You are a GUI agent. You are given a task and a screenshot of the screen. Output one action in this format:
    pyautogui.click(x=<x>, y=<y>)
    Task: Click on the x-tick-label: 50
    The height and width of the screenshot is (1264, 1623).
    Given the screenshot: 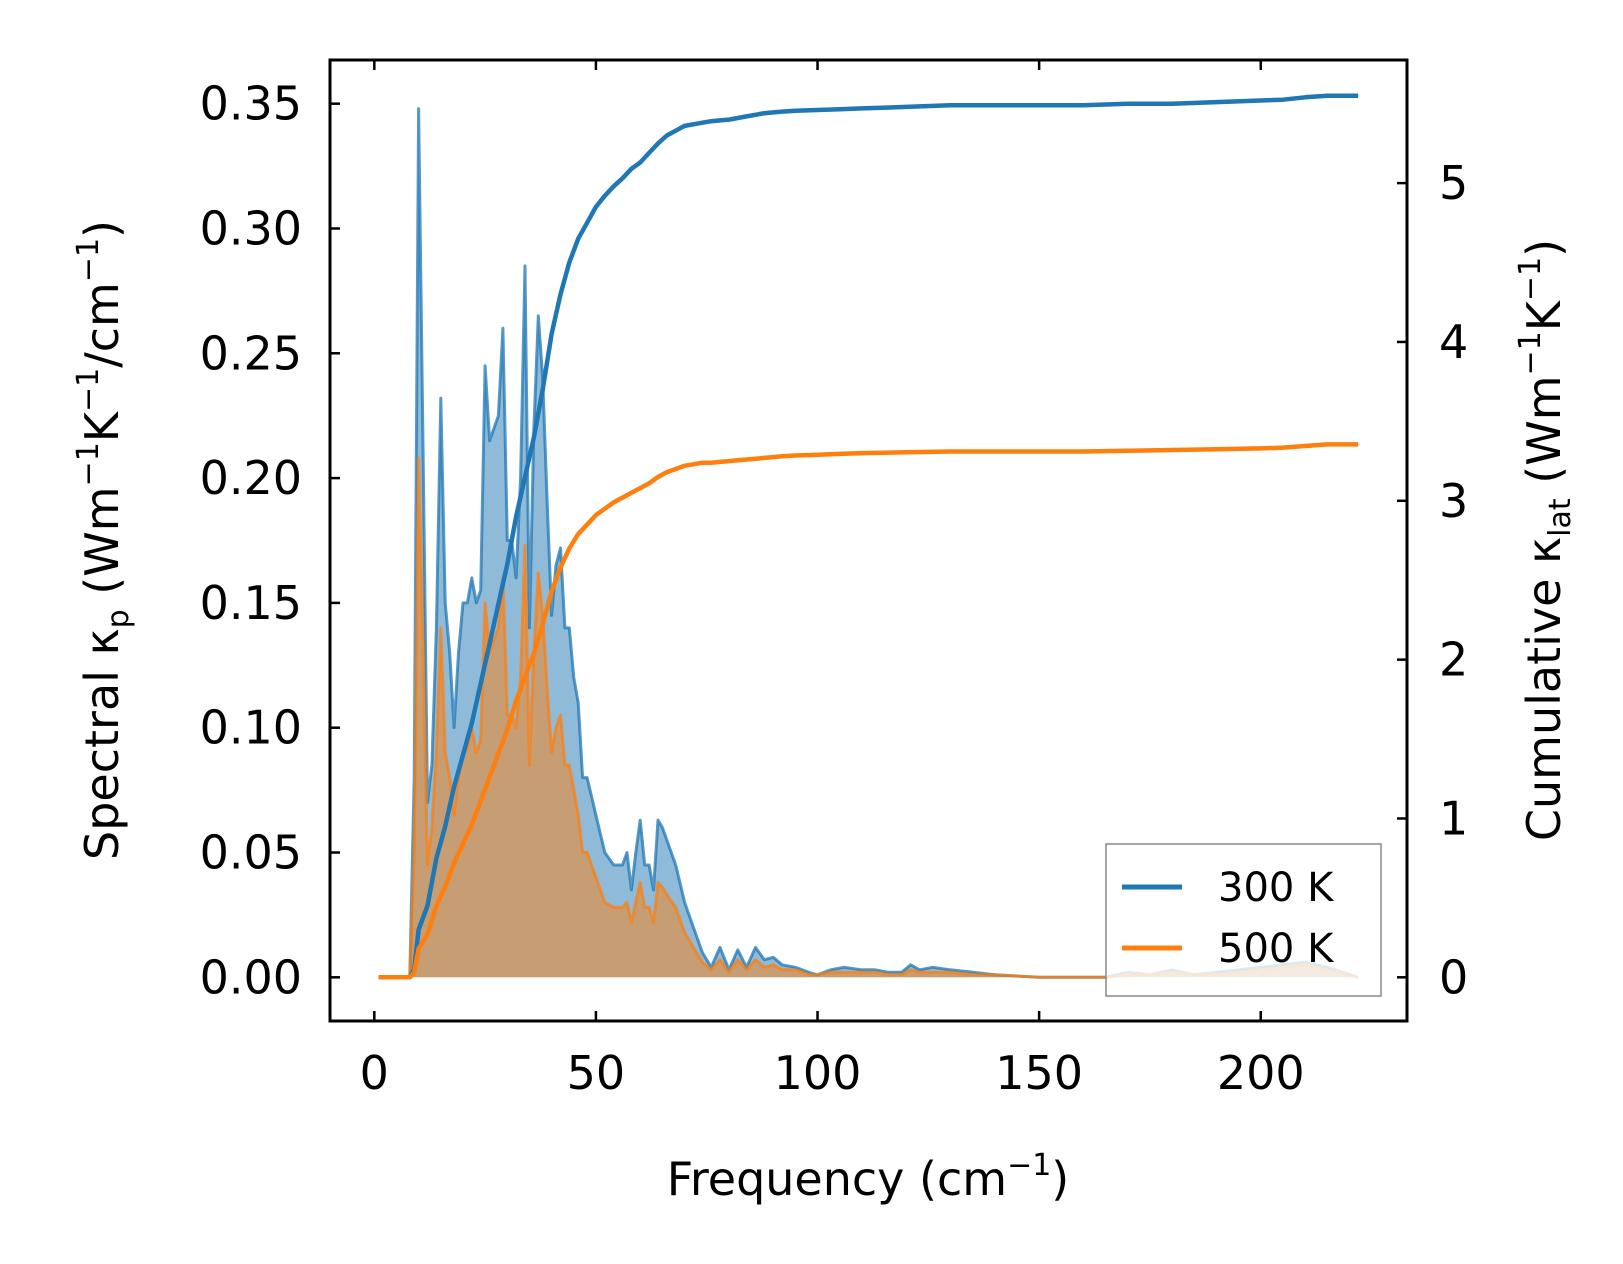 What is the action you would take?
    pyautogui.click(x=596, y=1073)
    